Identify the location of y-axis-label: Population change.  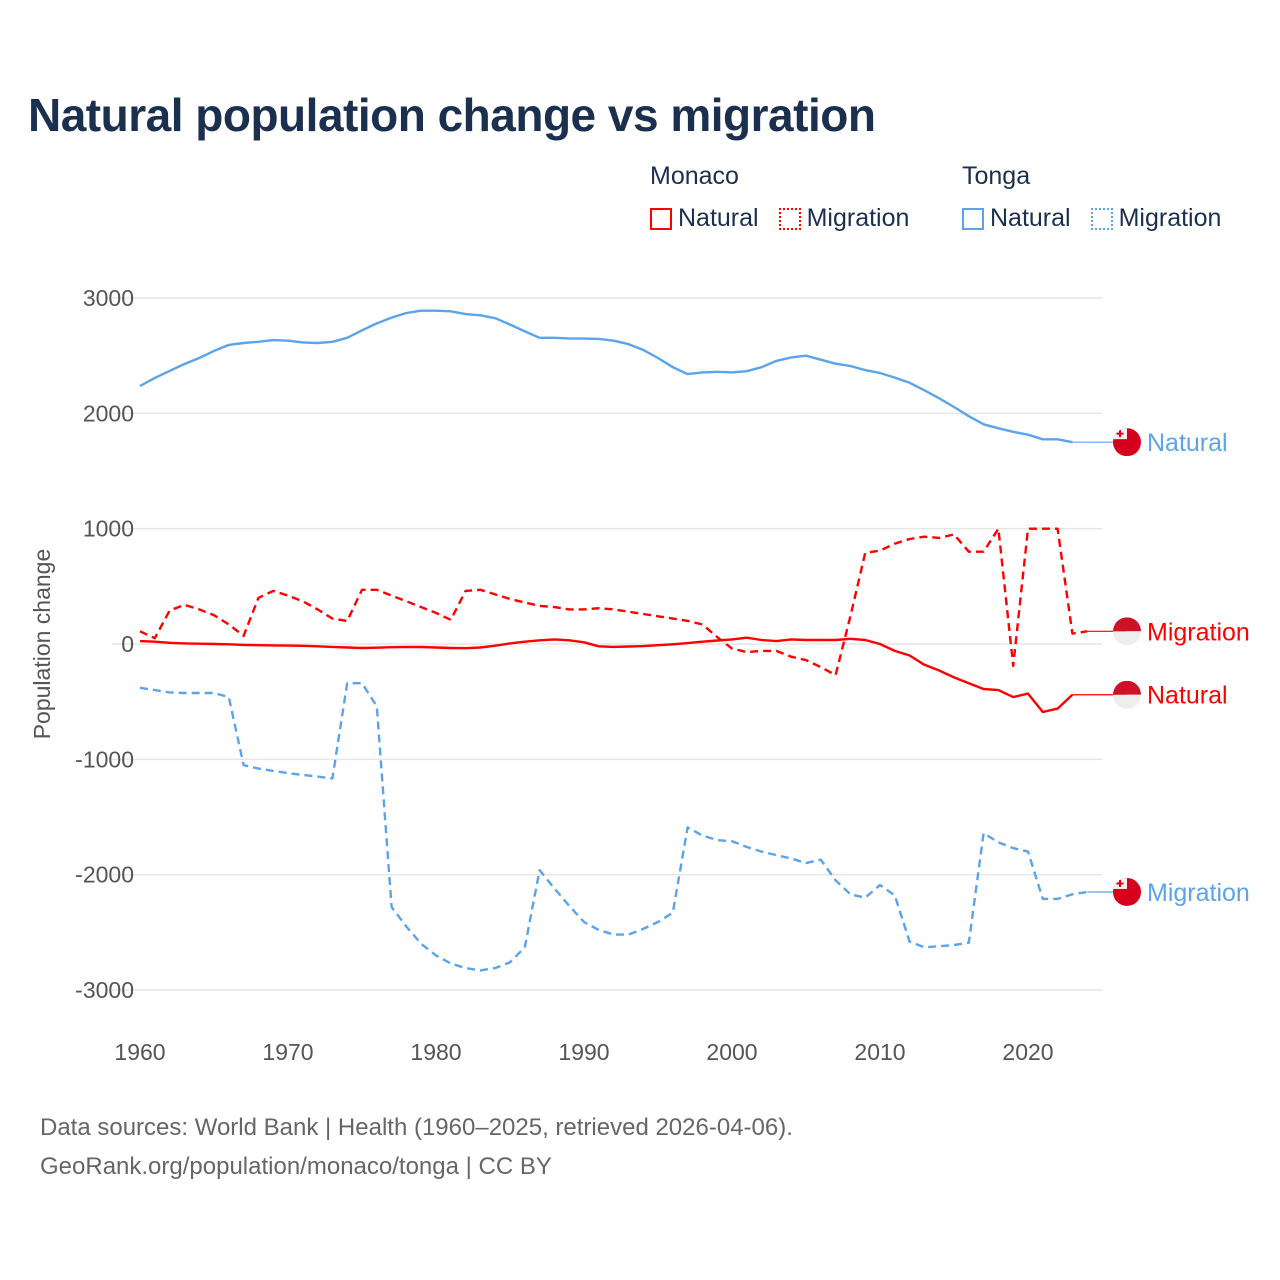
(42, 644).